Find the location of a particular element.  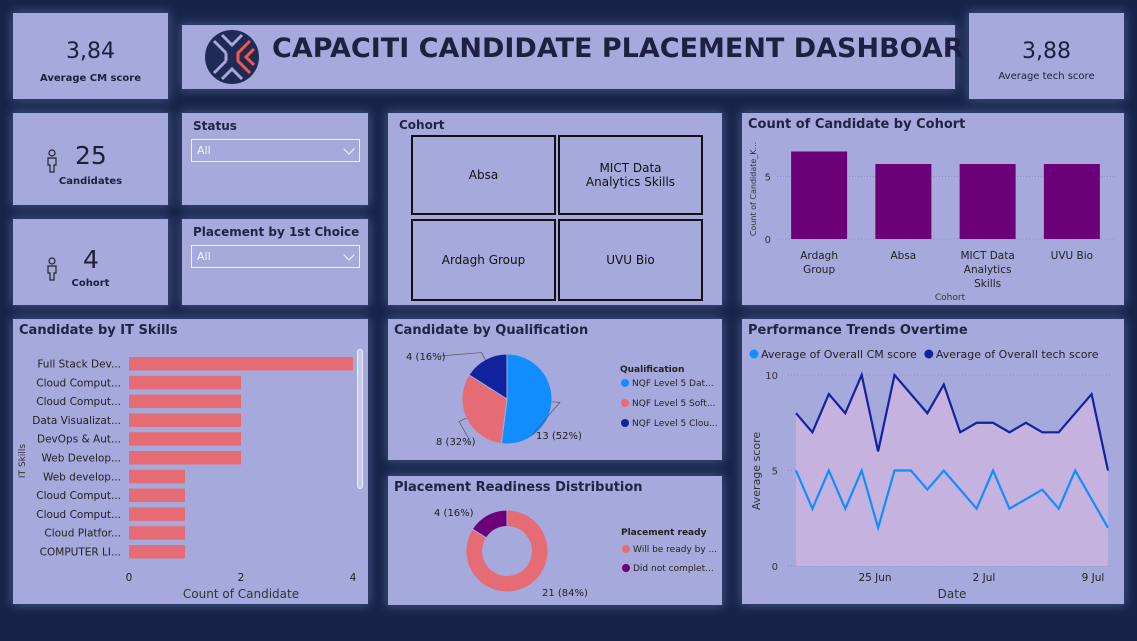

cohort-tile: Absa is located at coordinates (483, 175).